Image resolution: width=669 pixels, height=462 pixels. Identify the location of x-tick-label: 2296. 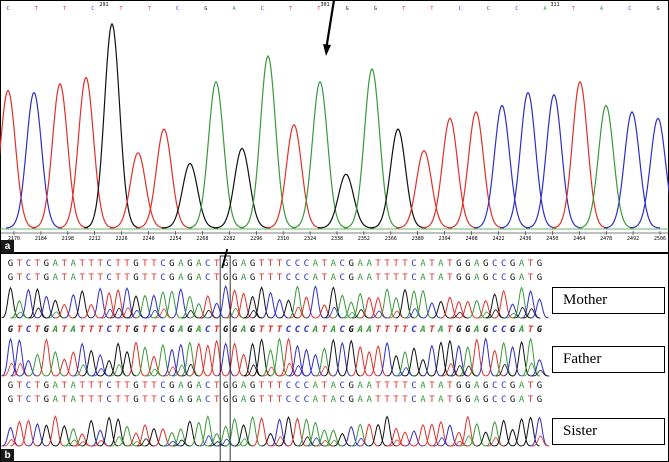
(256, 239).